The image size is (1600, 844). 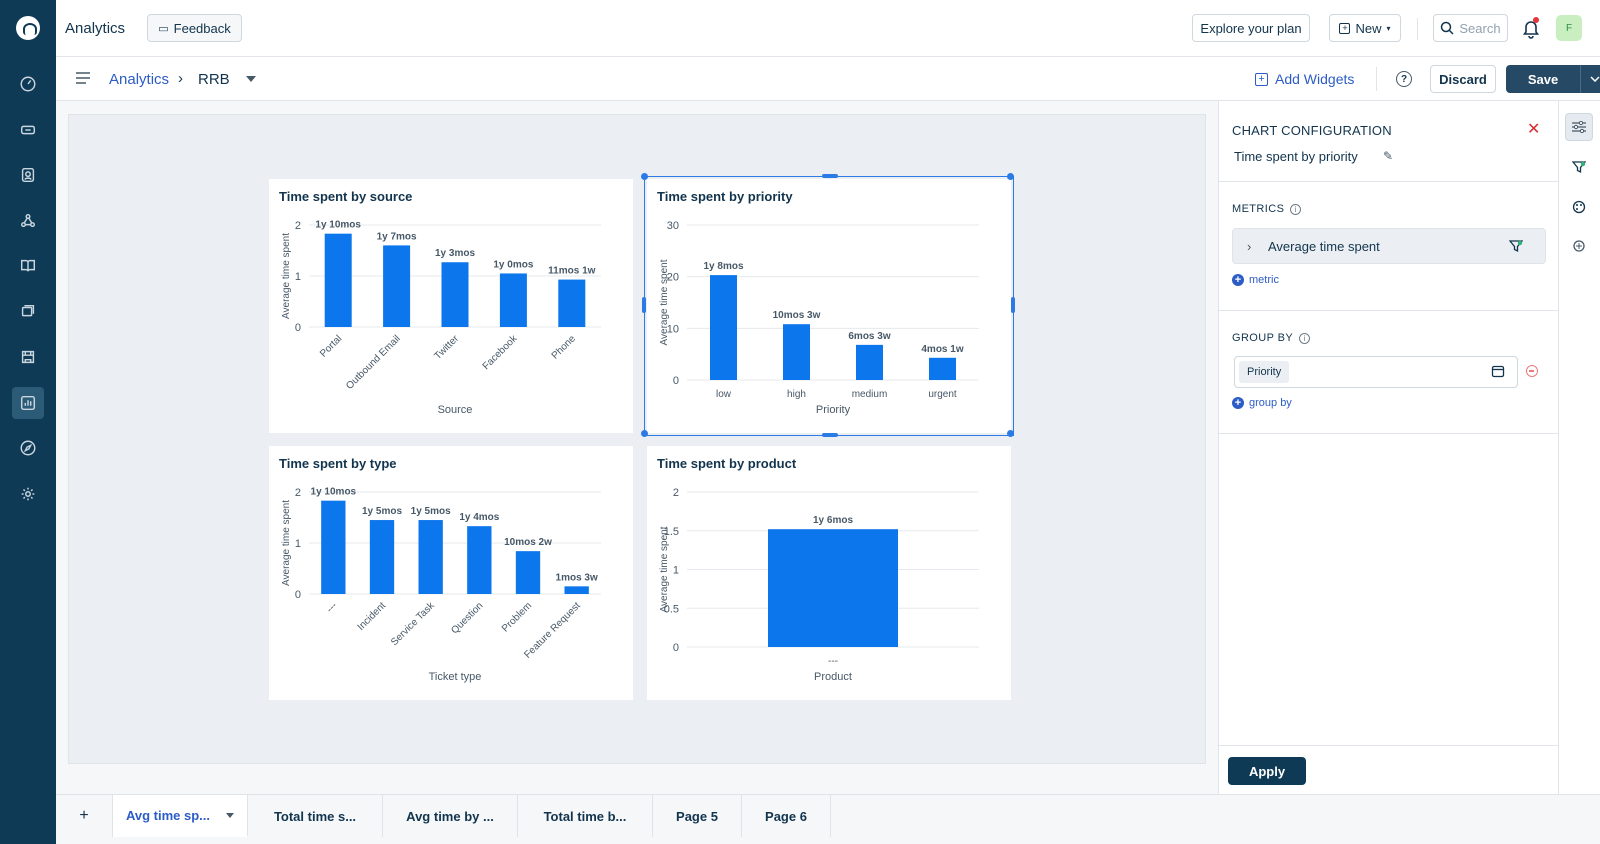 I want to click on add-page-button: +, so click(x=84, y=816).